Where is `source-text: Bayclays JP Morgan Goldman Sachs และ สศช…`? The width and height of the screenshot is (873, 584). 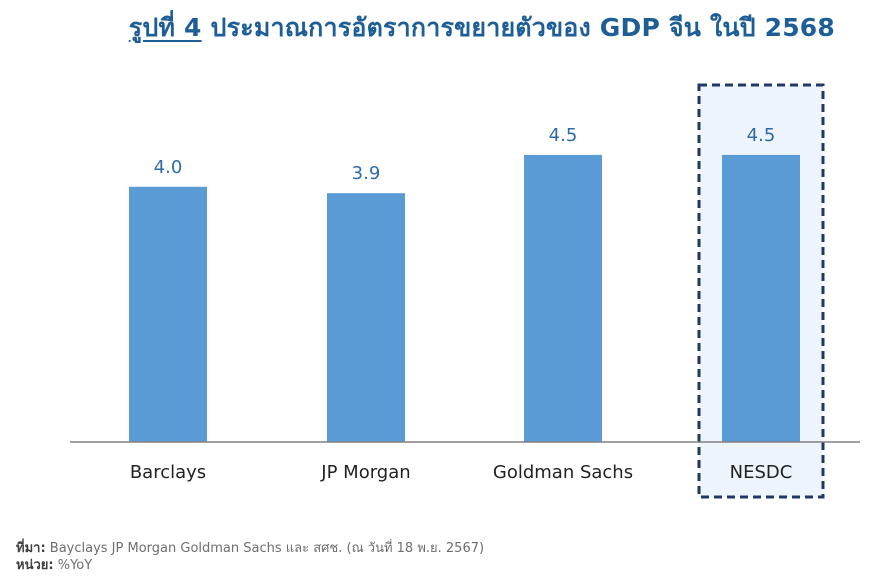
source-text: Bayclays JP Morgan Goldman Sachs และ สศช… is located at coordinates (267, 548).